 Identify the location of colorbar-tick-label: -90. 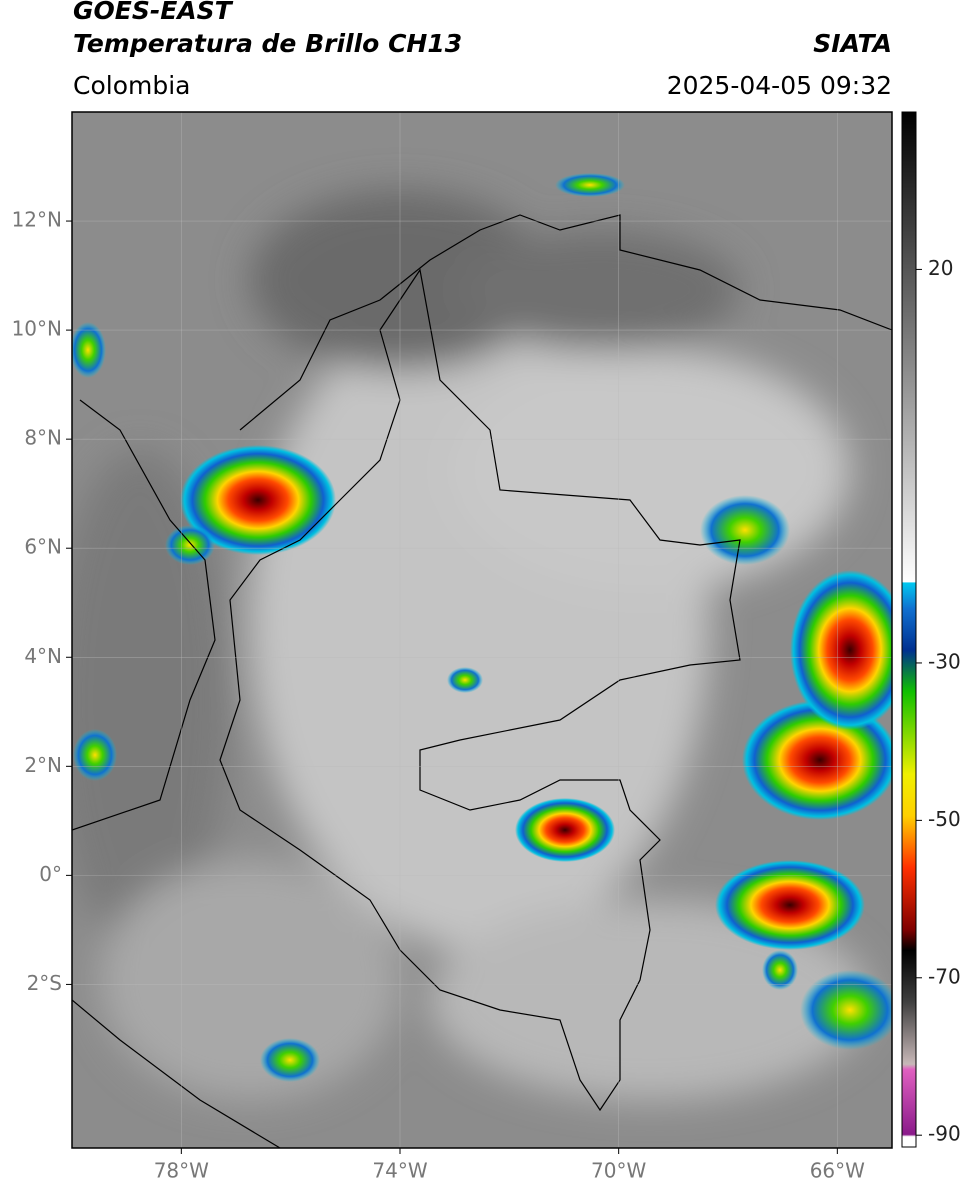
(944, 1134).